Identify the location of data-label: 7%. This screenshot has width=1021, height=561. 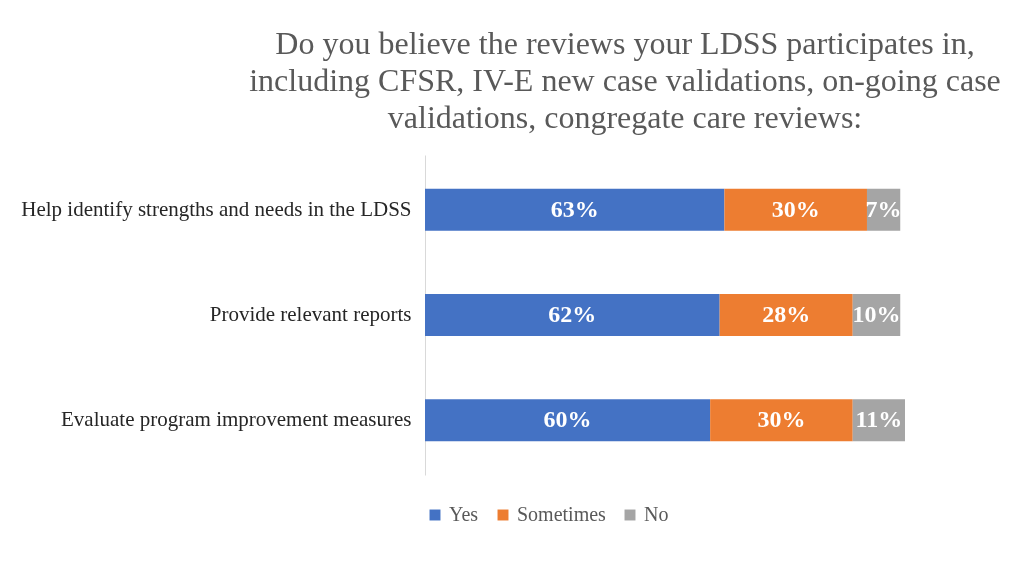
(883, 208).